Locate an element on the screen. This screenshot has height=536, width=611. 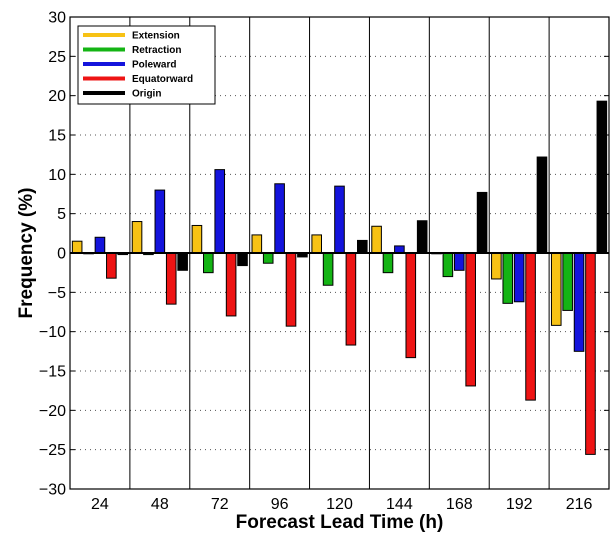
x-tick-label: 192 is located at coordinates (519, 504).